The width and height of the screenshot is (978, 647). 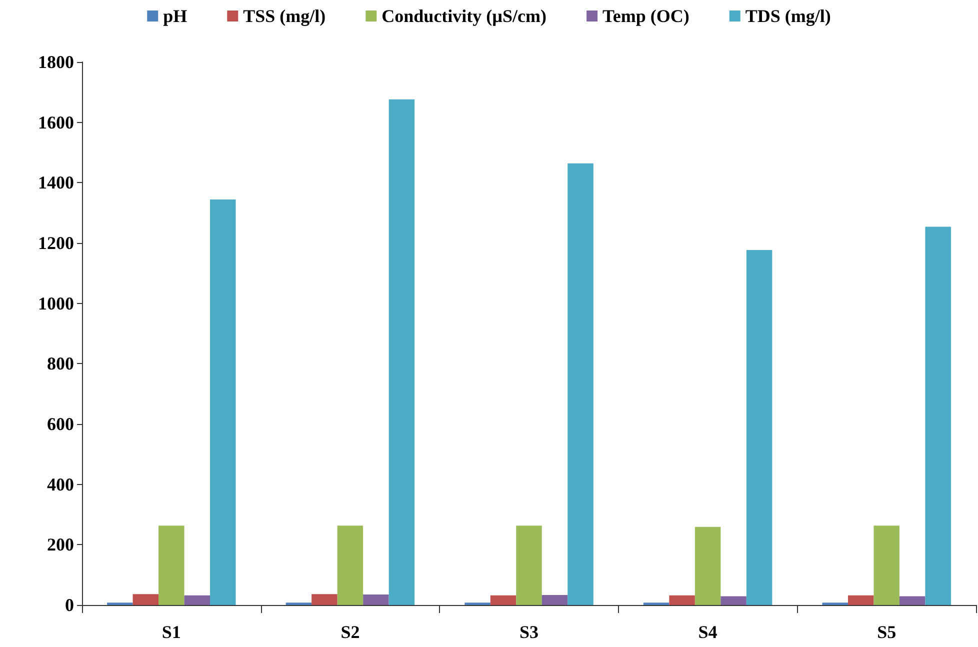 What do you see at coordinates (60, 544) in the screenshot?
I see `y-tick-label: 200` at bounding box center [60, 544].